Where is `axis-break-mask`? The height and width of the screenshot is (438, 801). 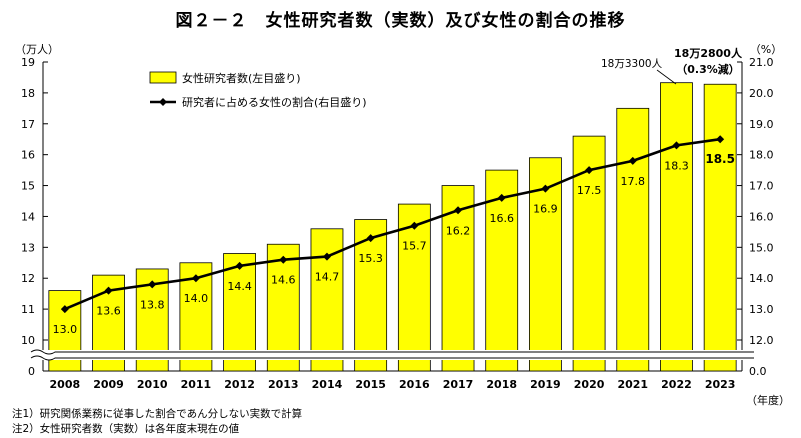
axis-break-mask is located at coordinates (392, 355).